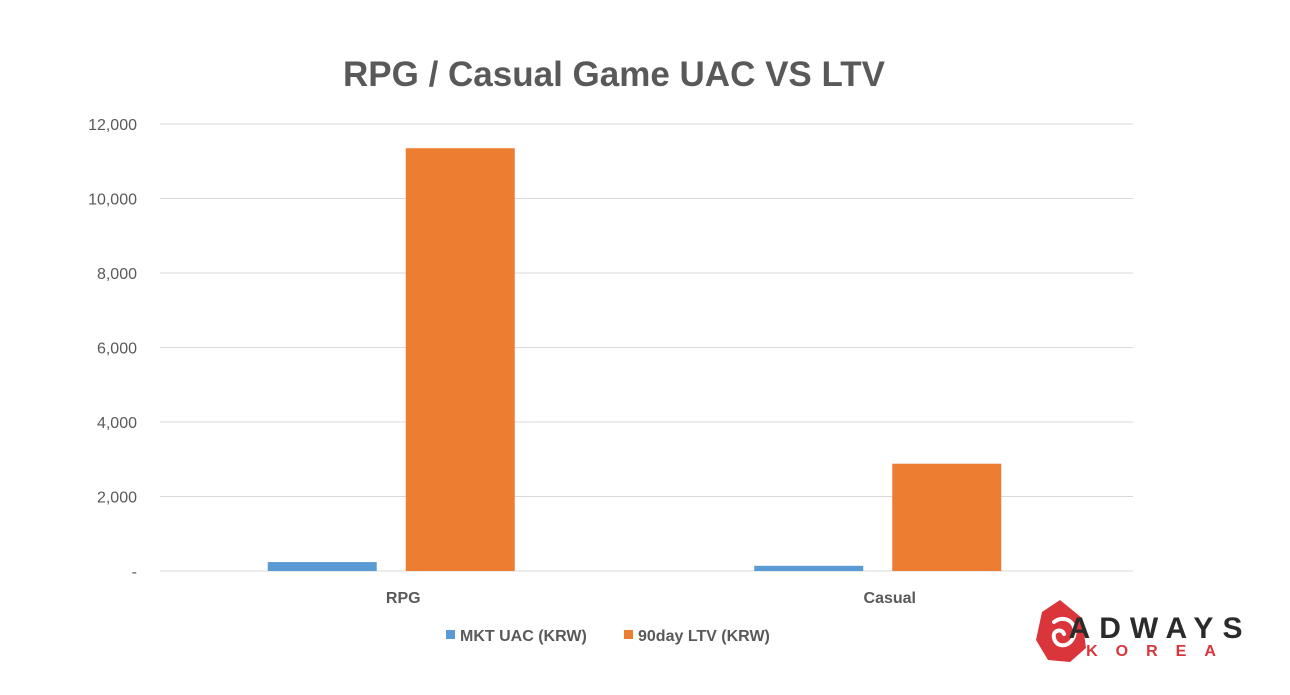 The height and width of the screenshot is (695, 1290). Describe the element at coordinates (403, 598) in the screenshot. I see `x-tick-label: RPG` at that location.